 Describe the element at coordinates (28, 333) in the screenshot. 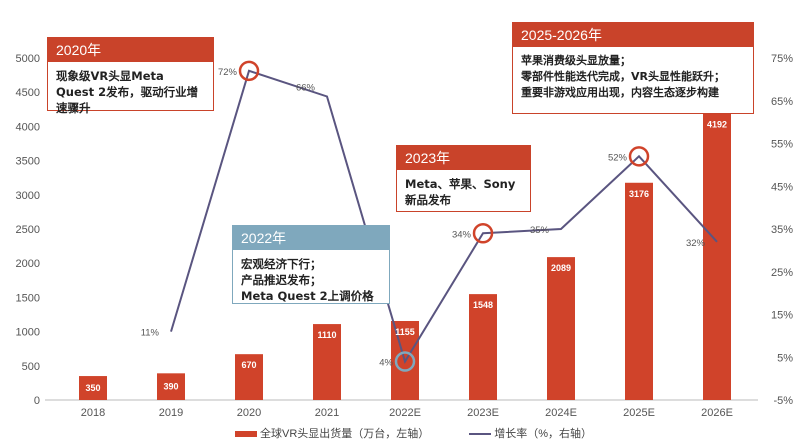

I see `left-tick-label: 1000` at that location.